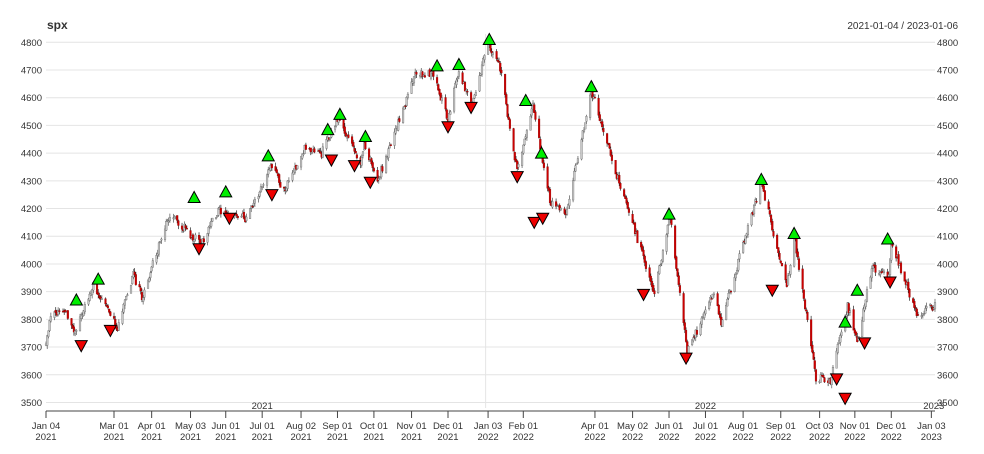 This screenshot has width=984, height=454. What do you see at coordinates (301, 426) in the screenshot?
I see `x-tick-label: Aug 02` at bounding box center [301, 426].